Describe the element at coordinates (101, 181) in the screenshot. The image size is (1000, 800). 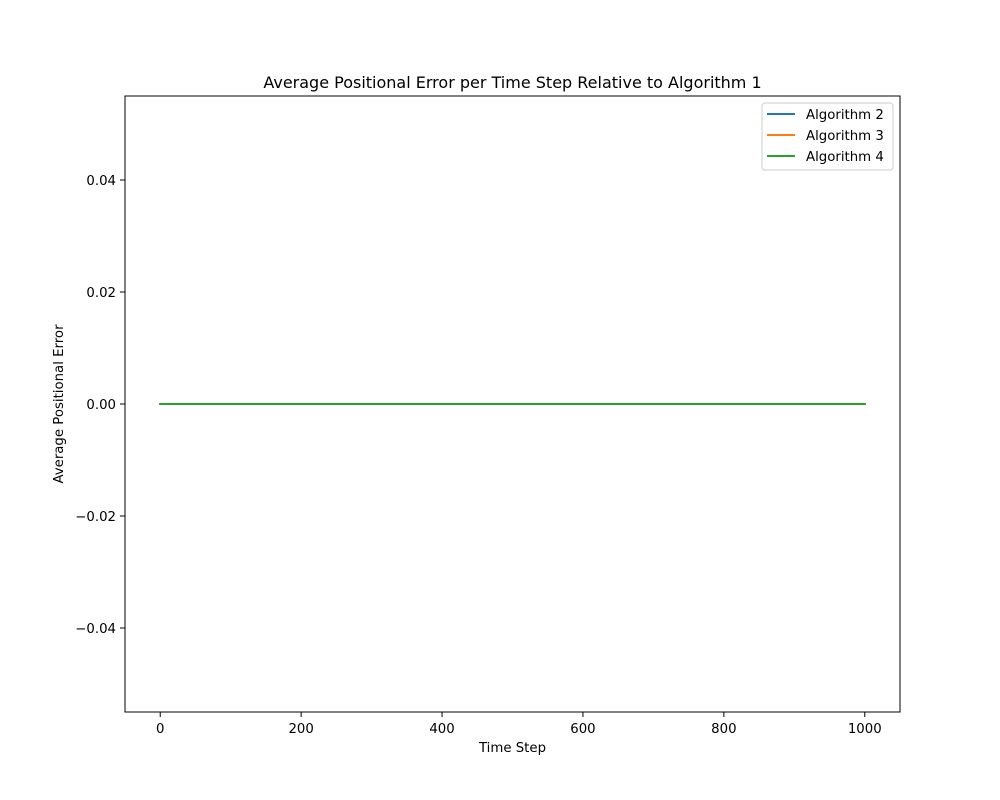
I see `y-tick-label: 0.04` at that location.